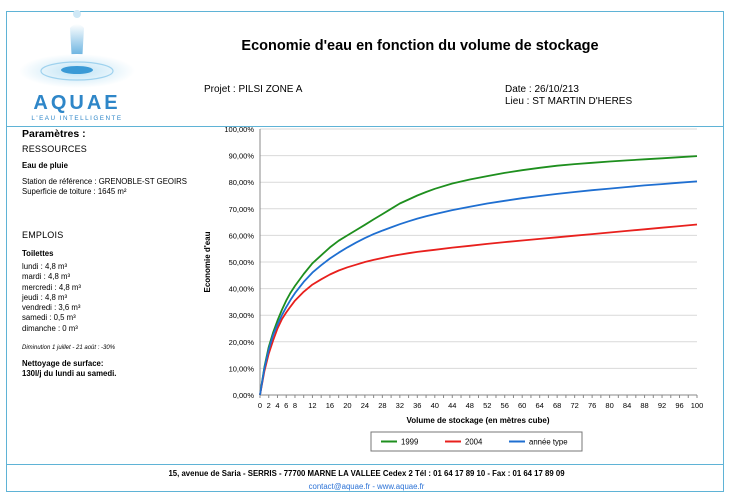 Image resolution: width=733 pixels, height=500 pixels. Describe the element at coordinates (242, 368) in the screenshot. I see `y-tick-label: 10,00%` at that location.